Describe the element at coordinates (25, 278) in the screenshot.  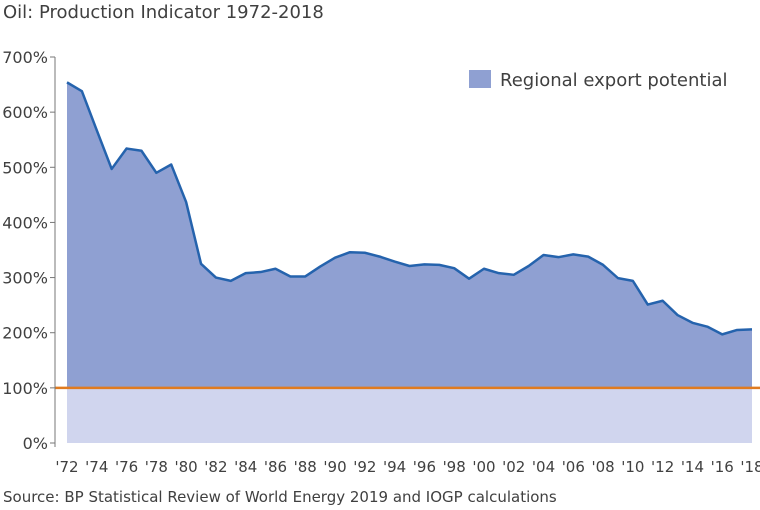
I see `y-tick-label: 300%` at that location.